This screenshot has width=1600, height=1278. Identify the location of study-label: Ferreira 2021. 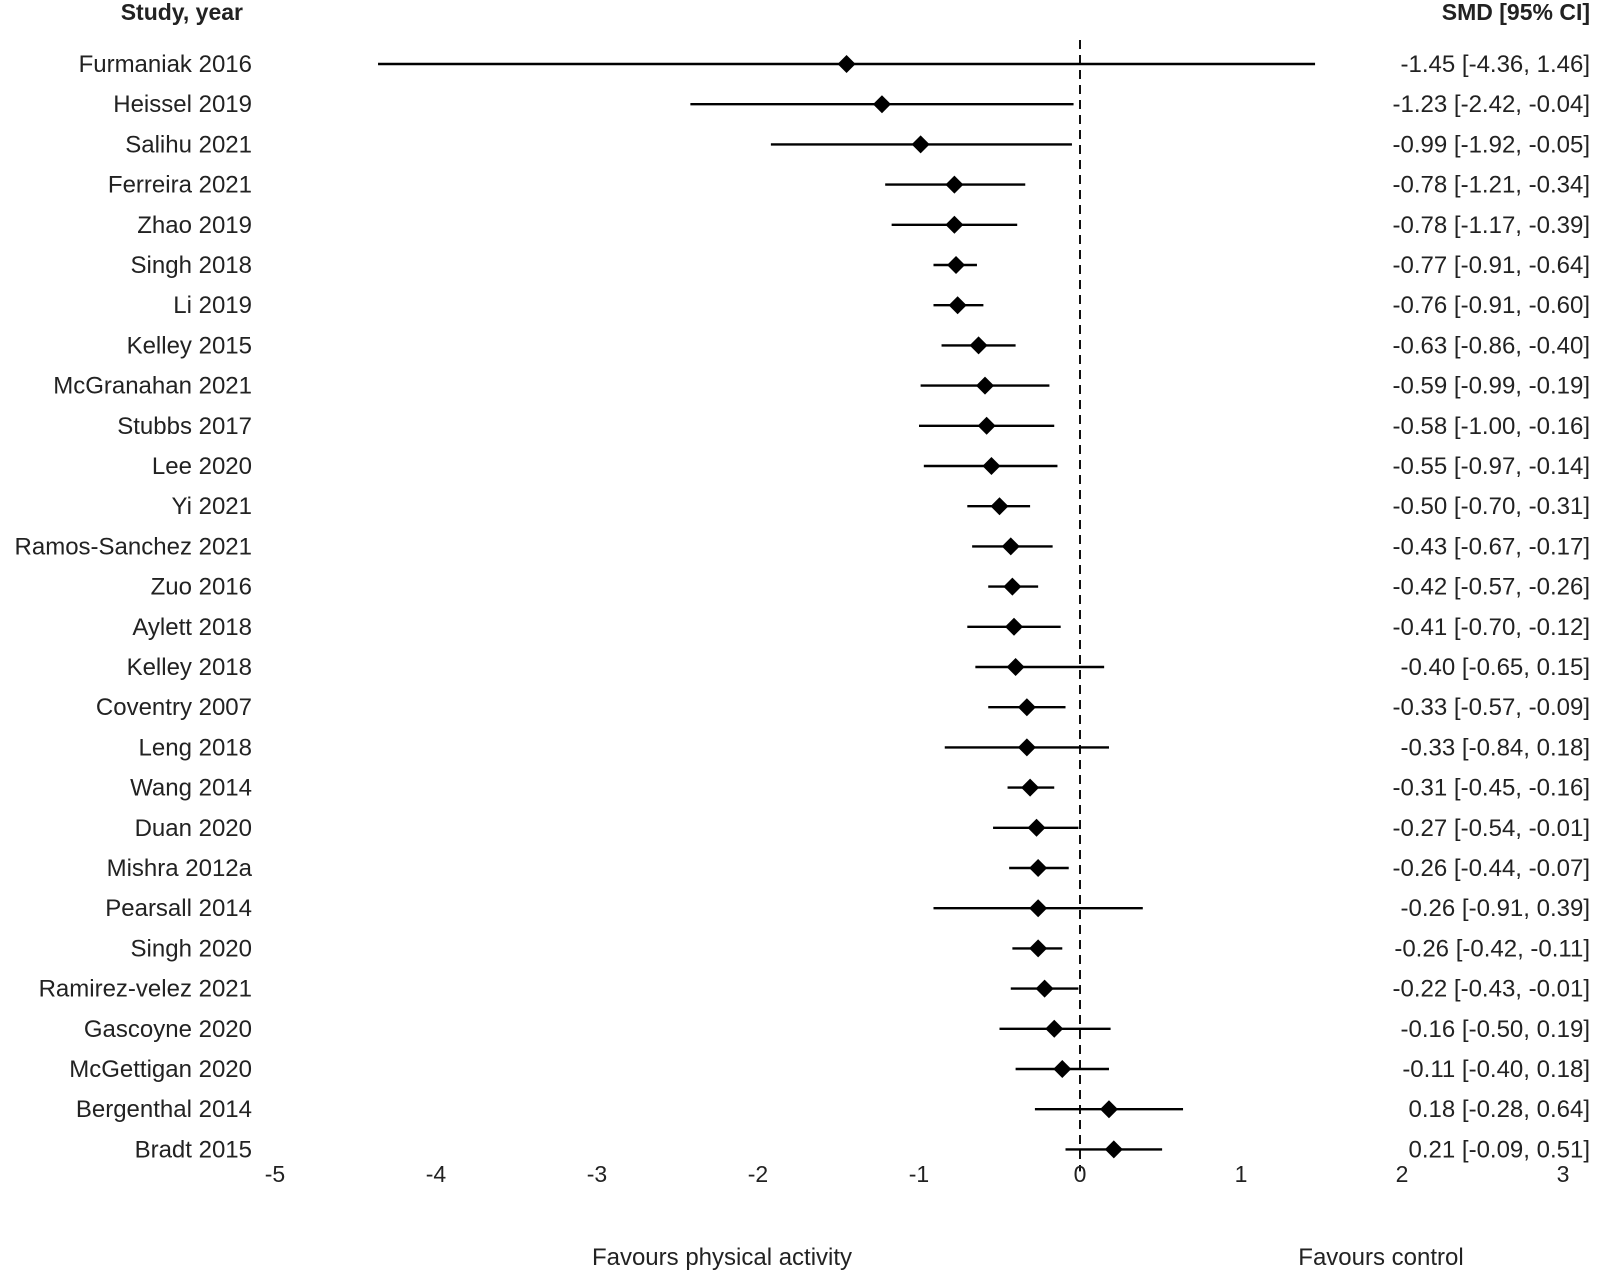
(180, 185).